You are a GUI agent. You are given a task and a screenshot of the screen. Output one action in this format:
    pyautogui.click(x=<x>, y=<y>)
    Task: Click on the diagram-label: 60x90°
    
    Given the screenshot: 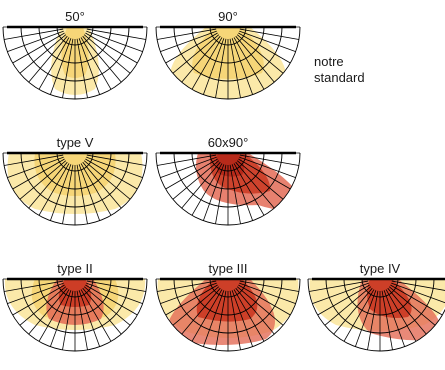 What is the action you would take?
    pyautogui.click(x=228, y=142)
    